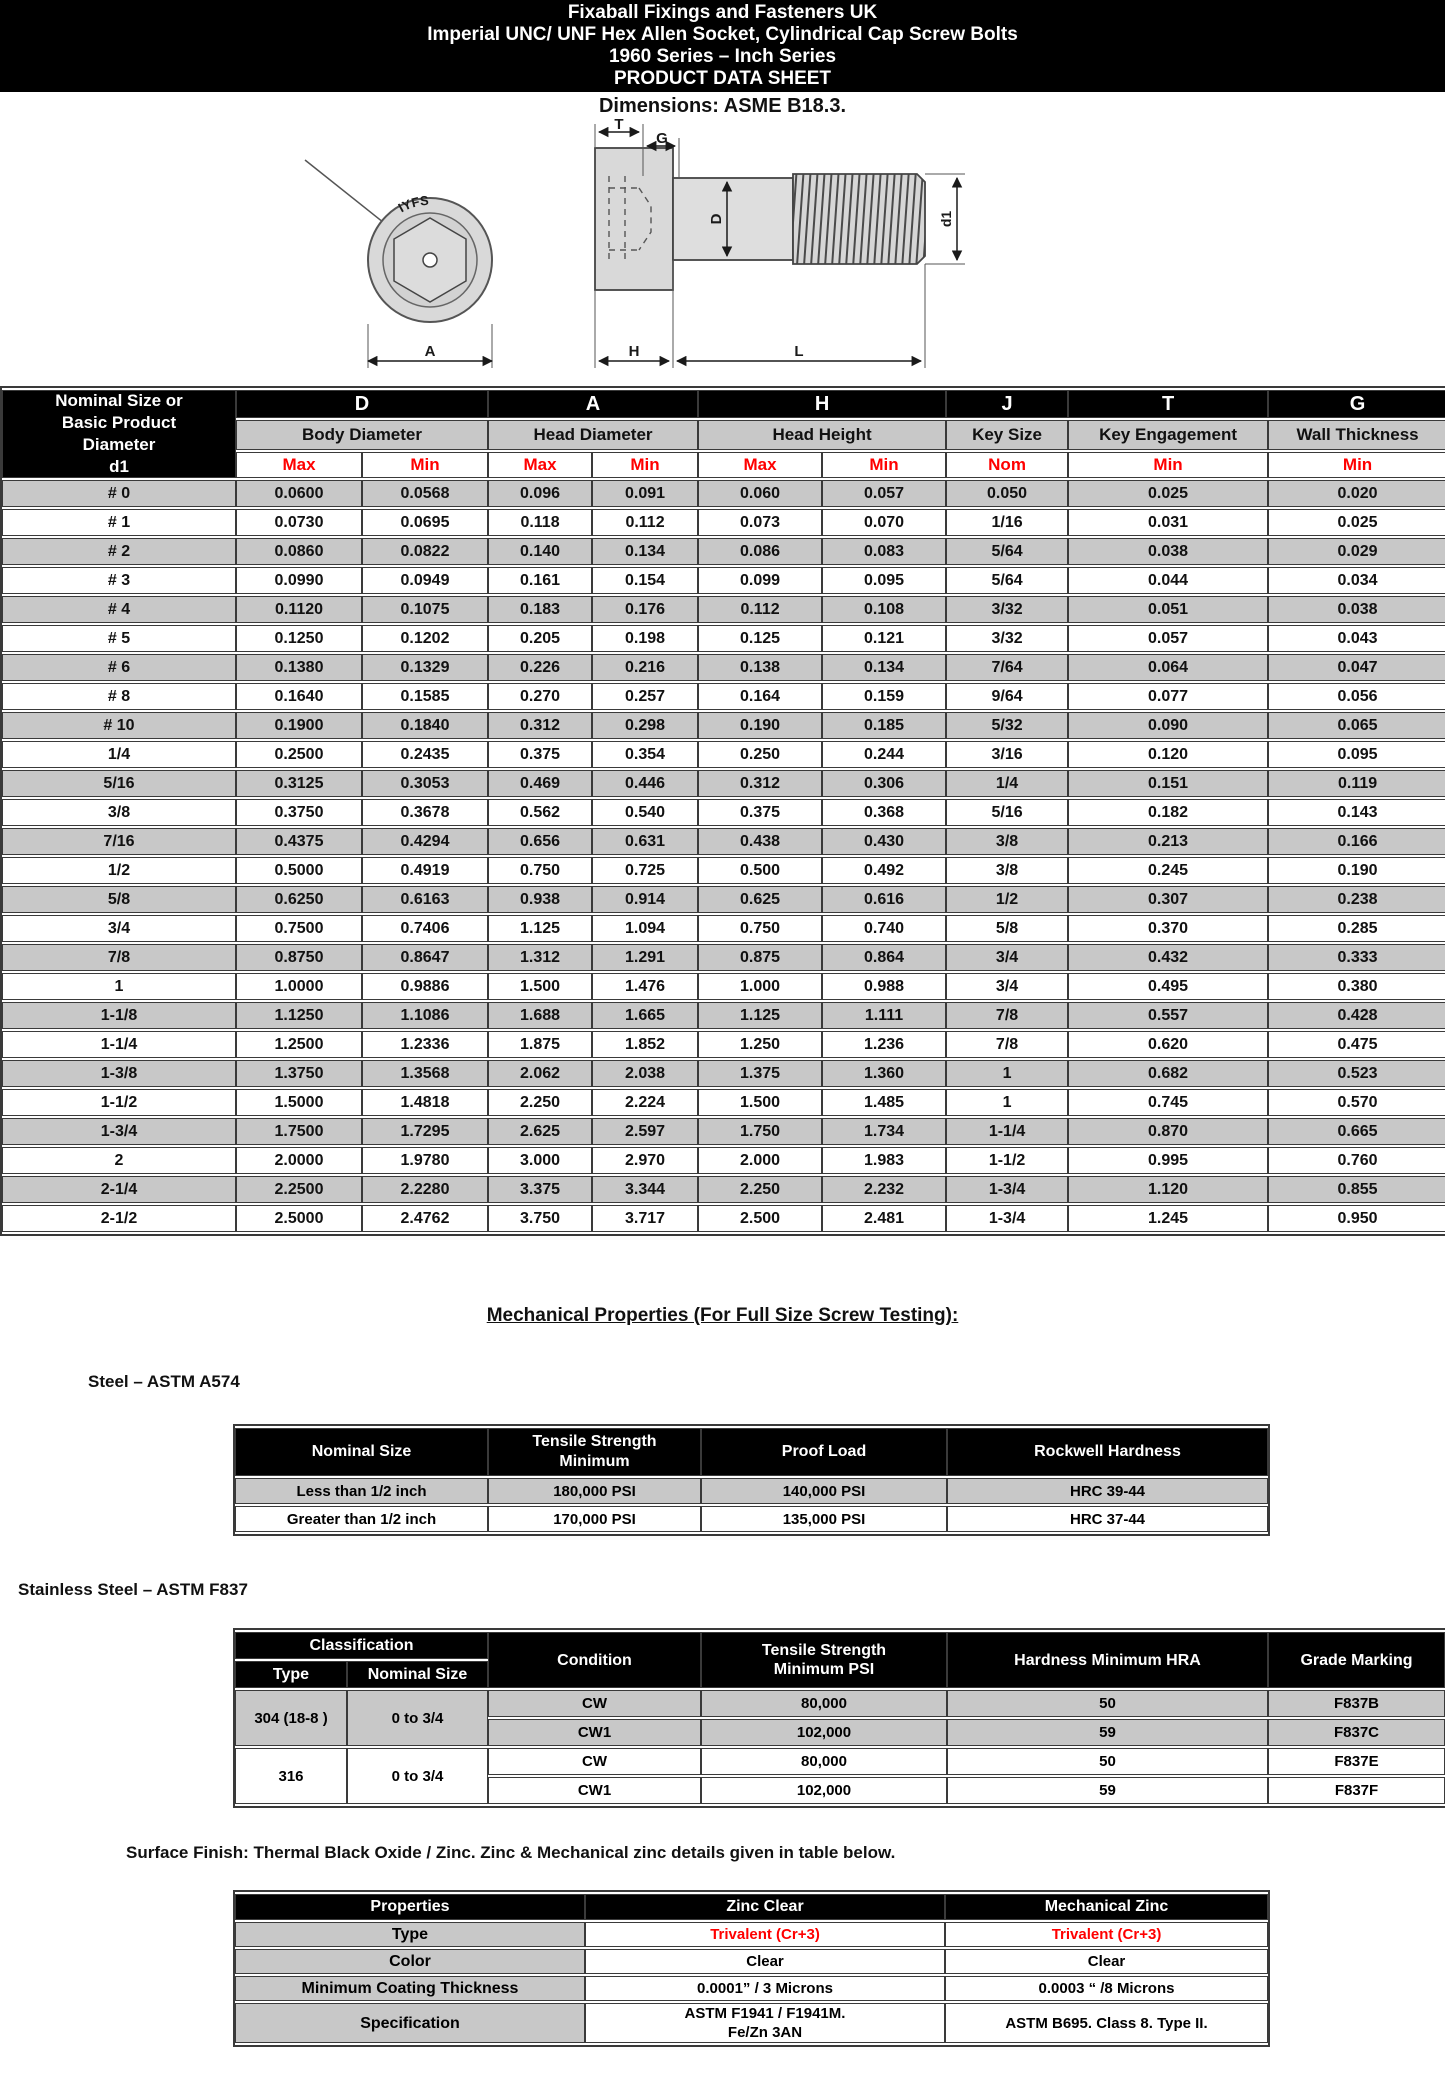  What do you see at coordinates (760, 609) in the screenshot?
I see `cell: 0.112` at bounding box center [760, 609].